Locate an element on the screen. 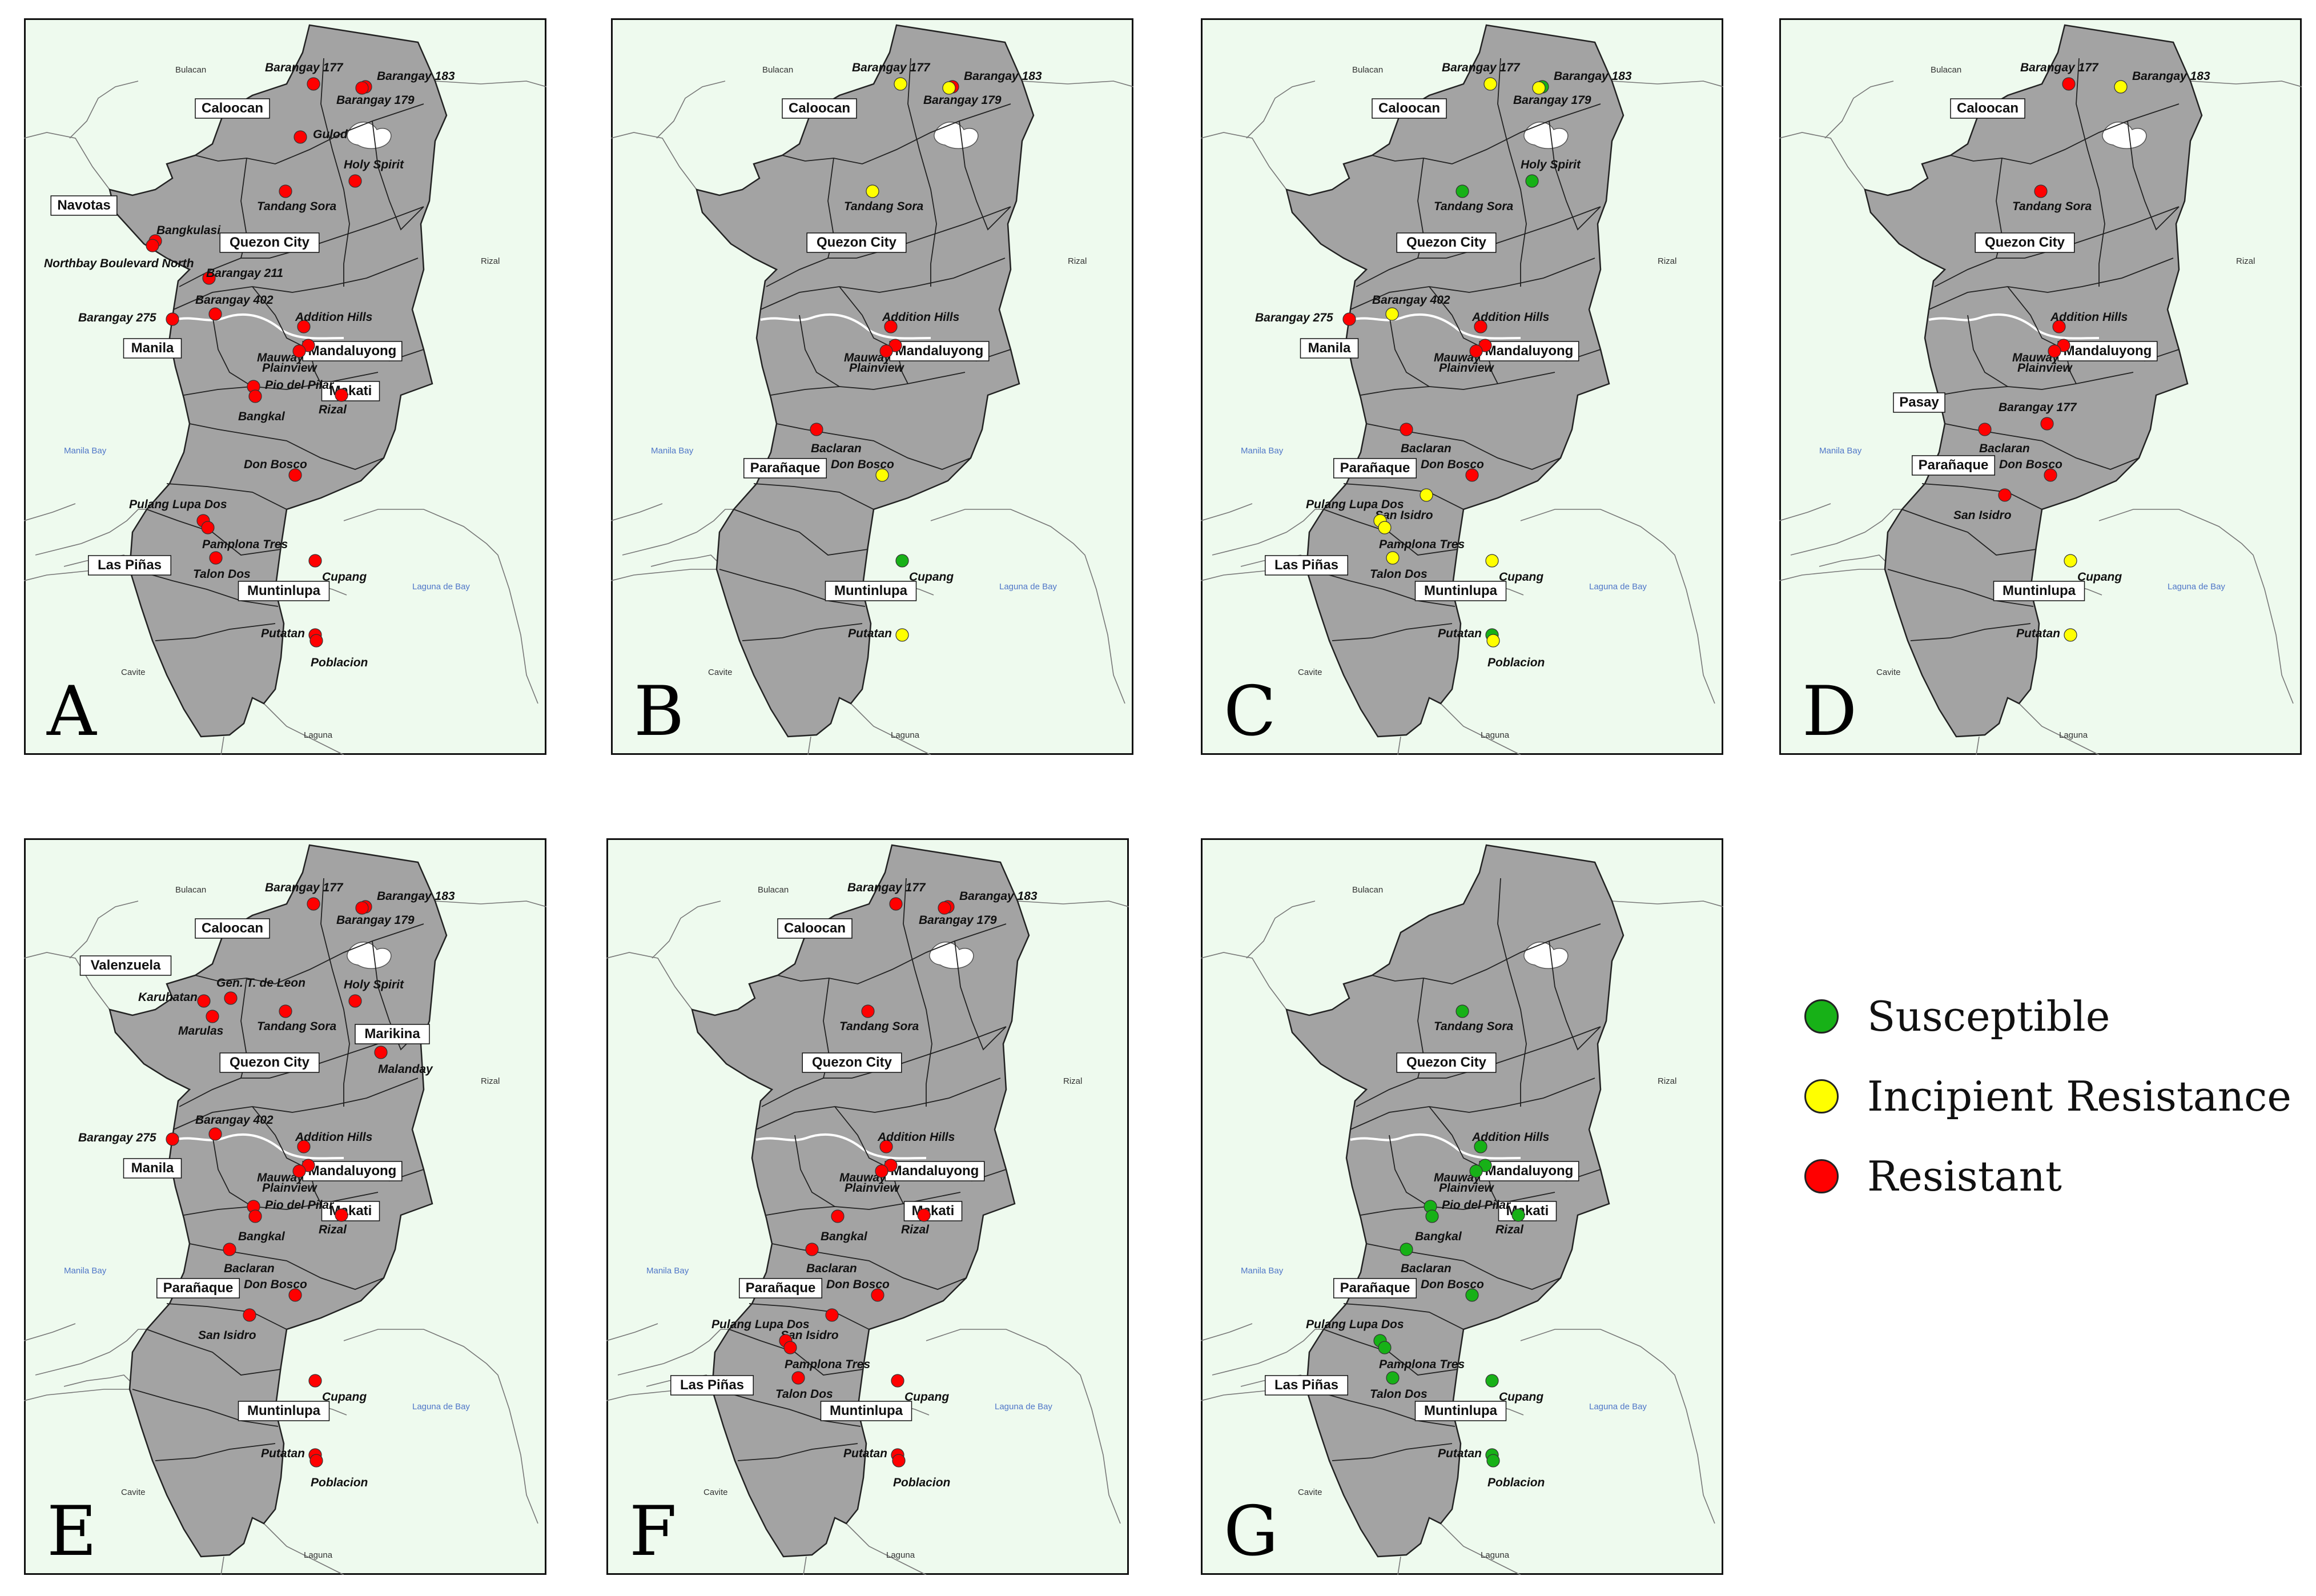  site-label: Putatan is located at coordinates (870, 633).